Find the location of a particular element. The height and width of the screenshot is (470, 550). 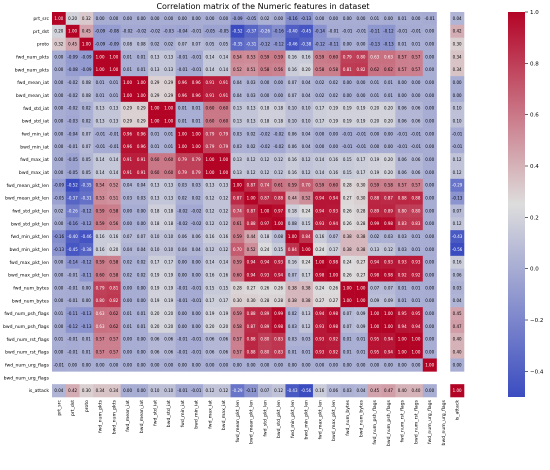

cell-value-label: 0.70 is located at coordinates (306, 185).